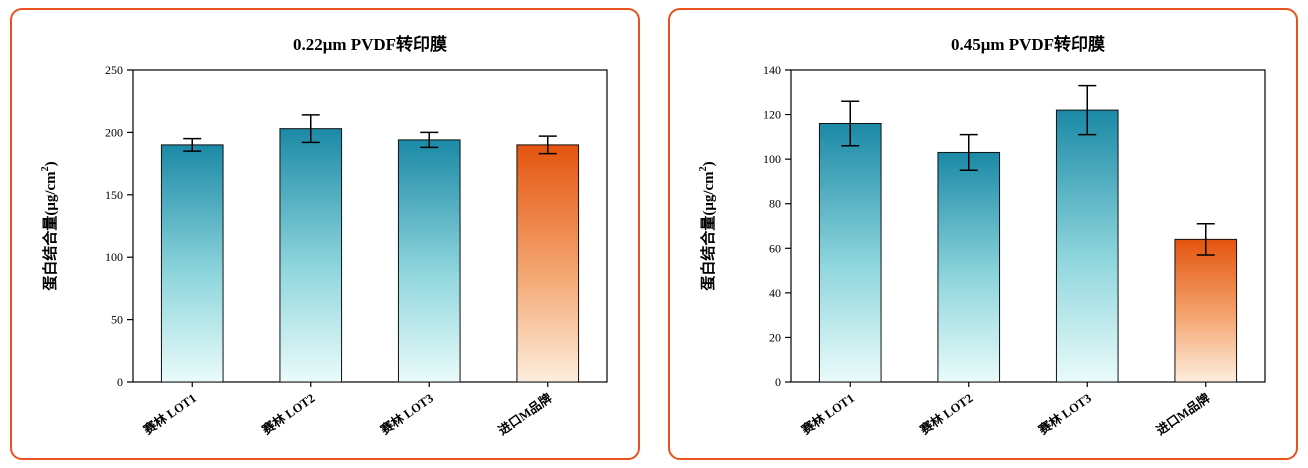 This screenshot has height=468, width=1308. What do you see at coordinates (772, 115) in the screenshot?
I see `y-tick-label: 120` at bounding box center [772, 115].